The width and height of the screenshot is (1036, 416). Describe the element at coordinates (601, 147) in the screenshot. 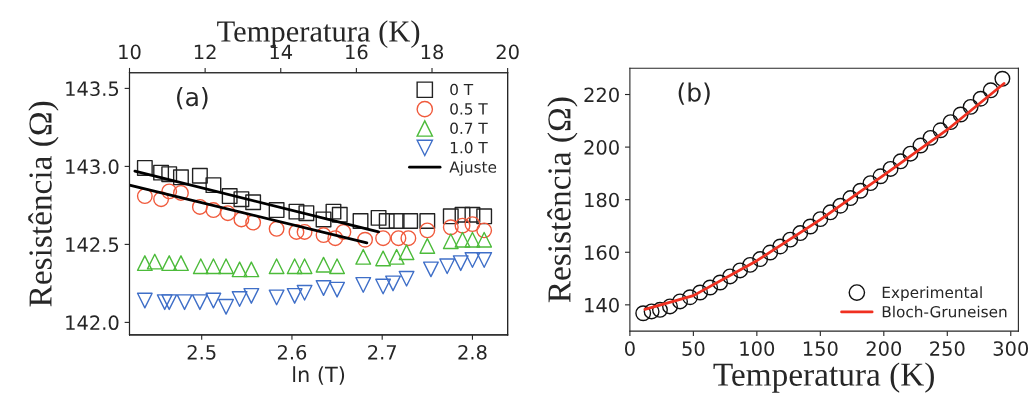

I see `y-tick-label: 200` at that location.